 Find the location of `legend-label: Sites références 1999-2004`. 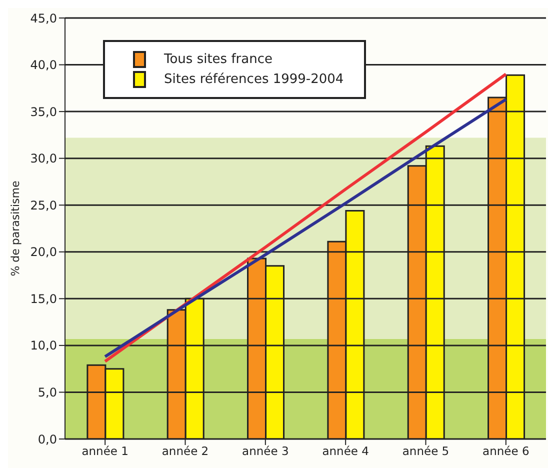

legend-label: Sites références 1999-2004 is located at coordinates (254, 79).